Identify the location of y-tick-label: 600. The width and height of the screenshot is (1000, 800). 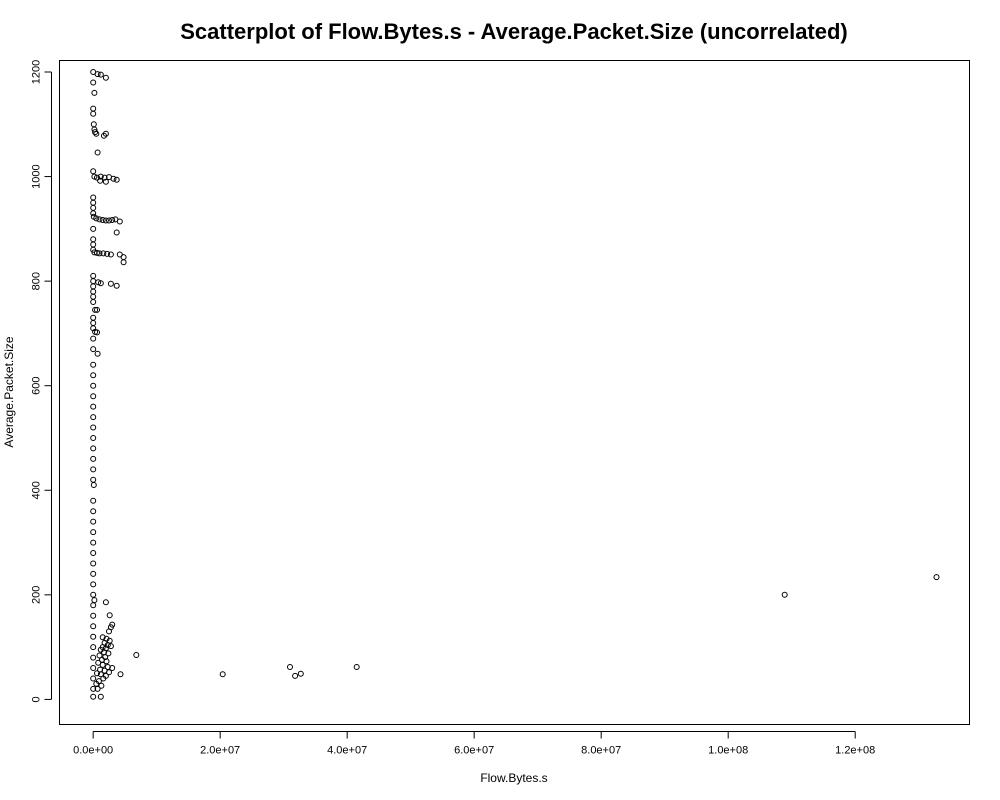
(37, 386).